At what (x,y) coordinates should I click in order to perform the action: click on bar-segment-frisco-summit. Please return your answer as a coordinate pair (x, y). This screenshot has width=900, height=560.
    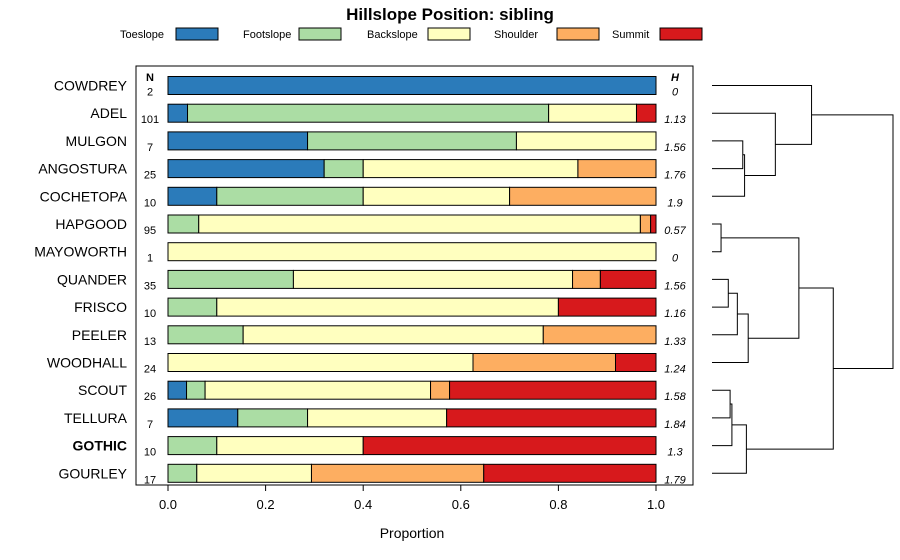
    Looking at the image, I should click on (607, 307).